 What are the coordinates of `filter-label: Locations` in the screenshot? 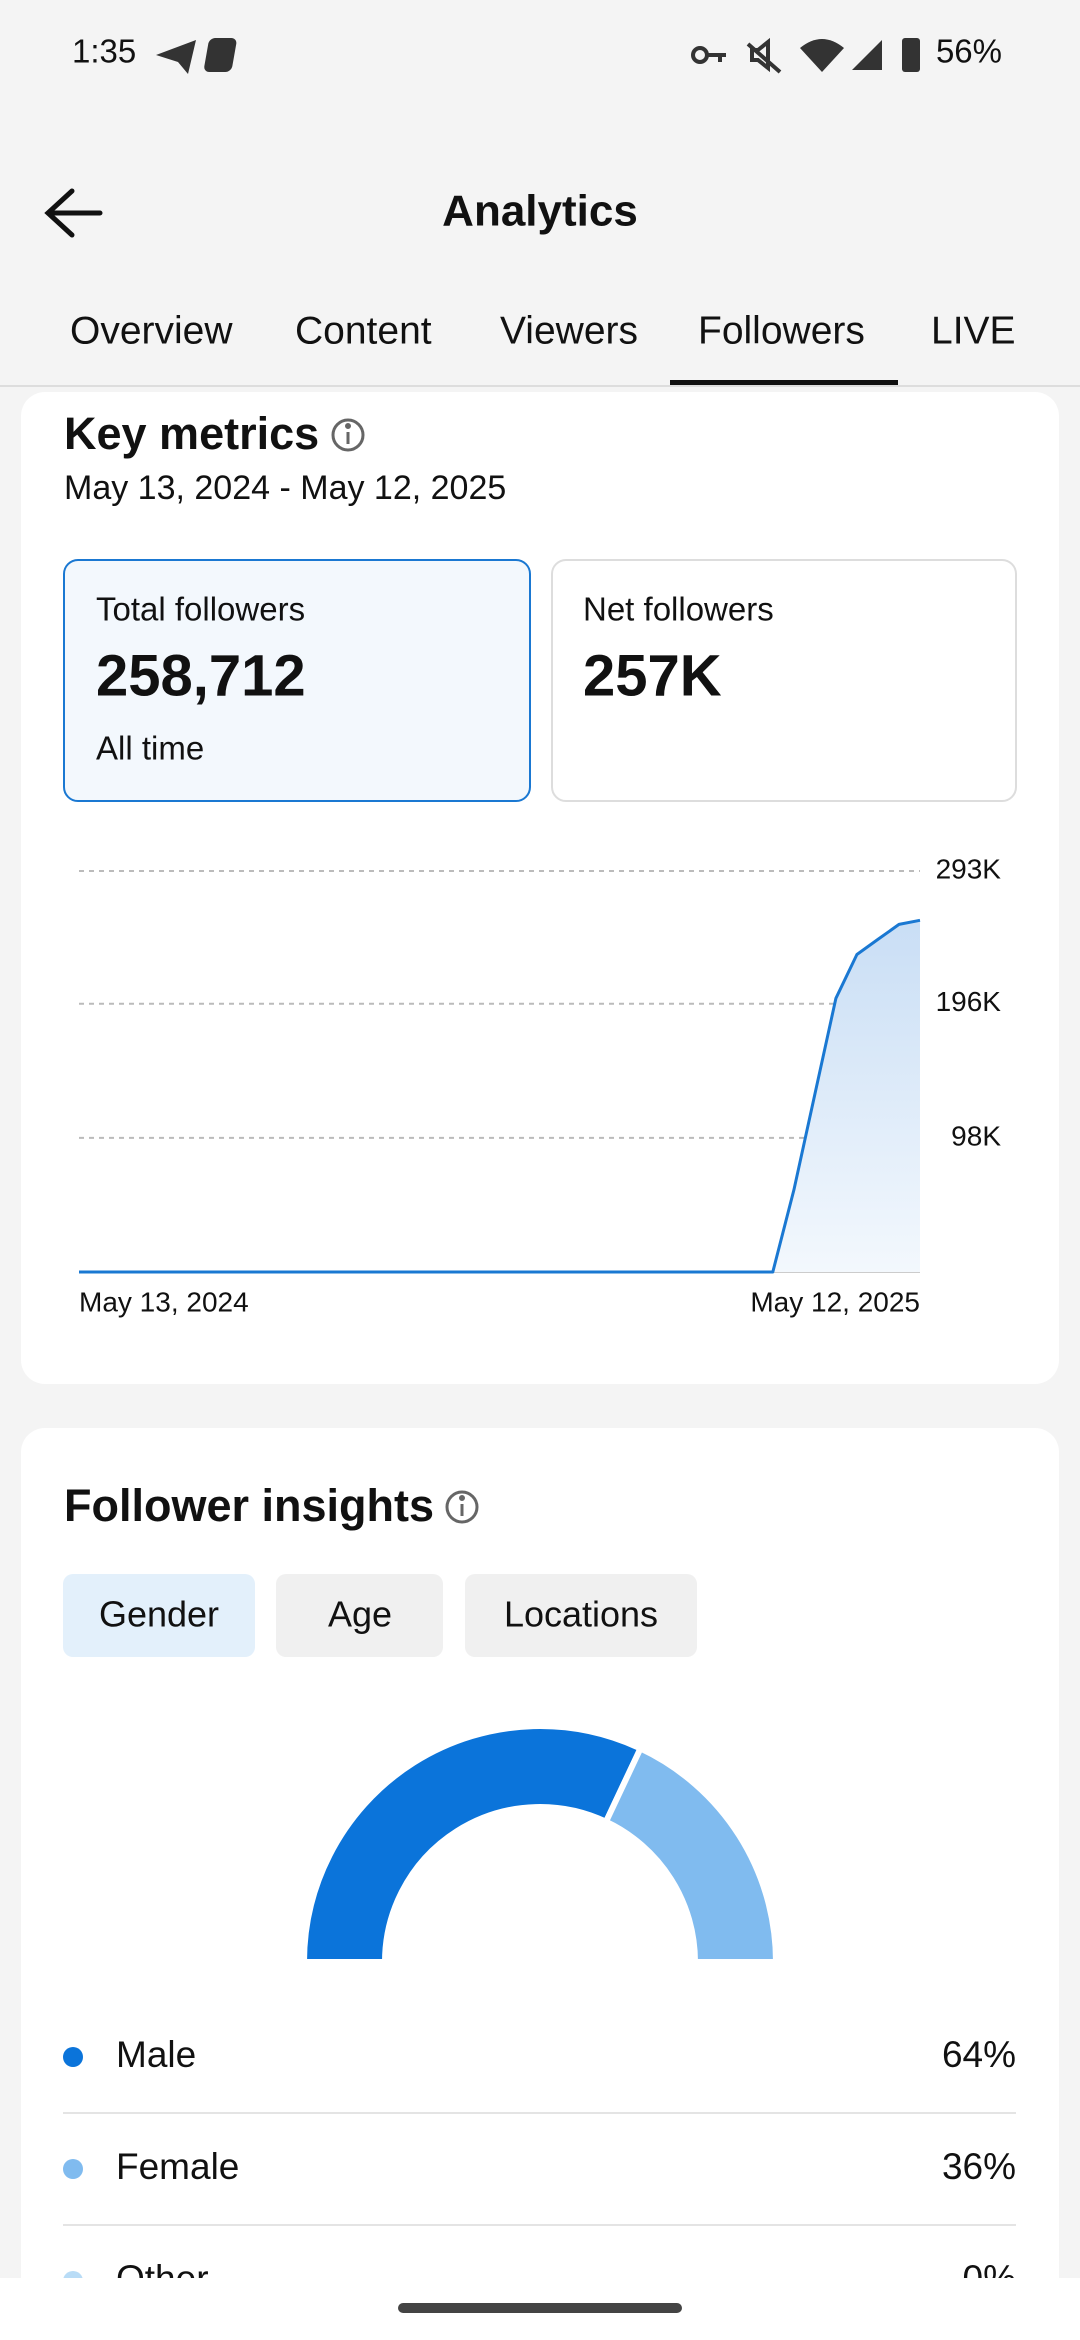 It's located at (581, 1614).